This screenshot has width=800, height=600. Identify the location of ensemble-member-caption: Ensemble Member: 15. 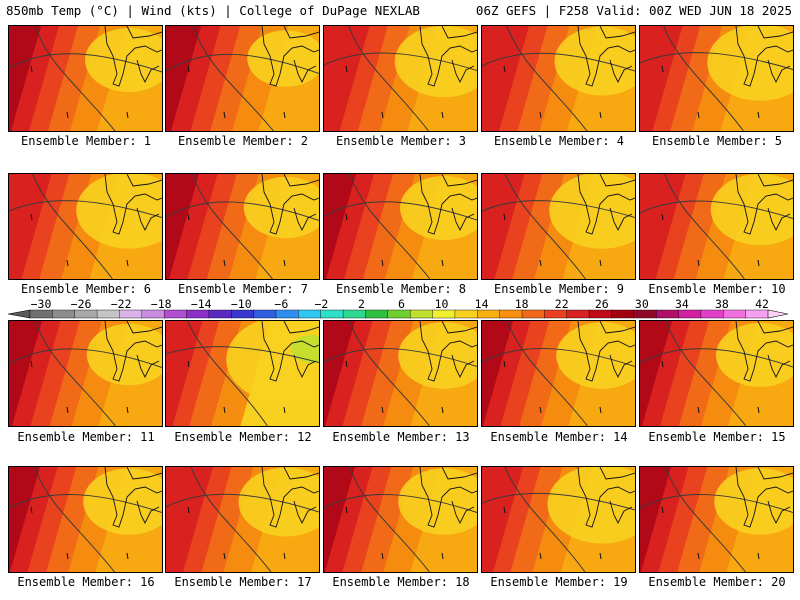
(717, 437).